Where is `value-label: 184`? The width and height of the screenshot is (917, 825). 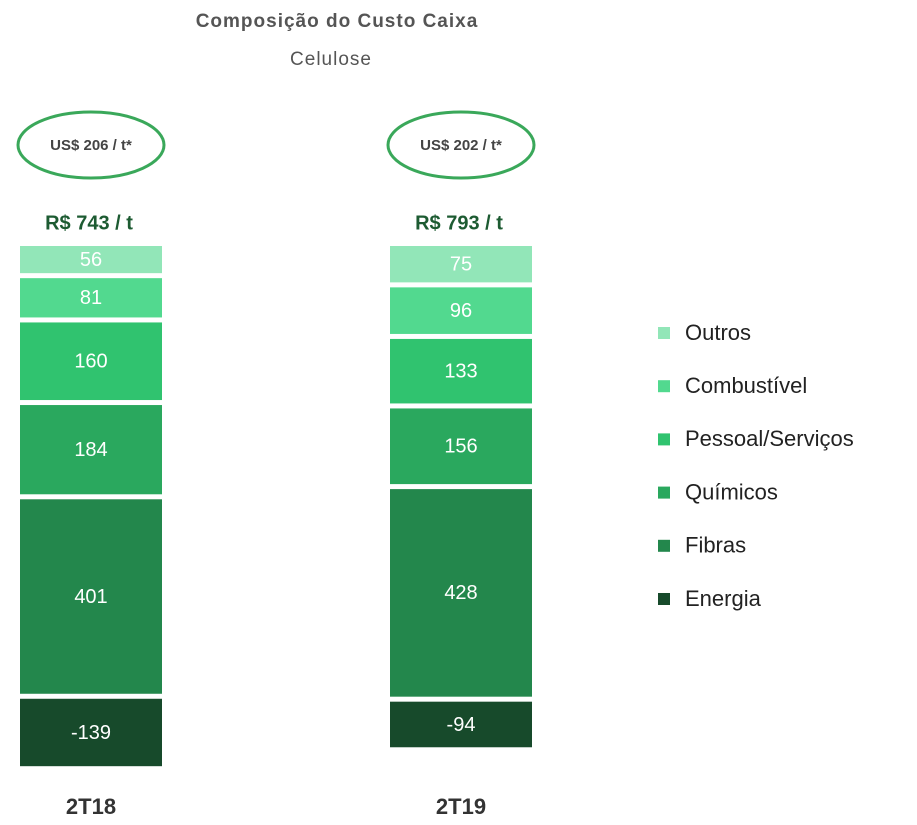
value-label: 184 is located at coordinates (90, 450).